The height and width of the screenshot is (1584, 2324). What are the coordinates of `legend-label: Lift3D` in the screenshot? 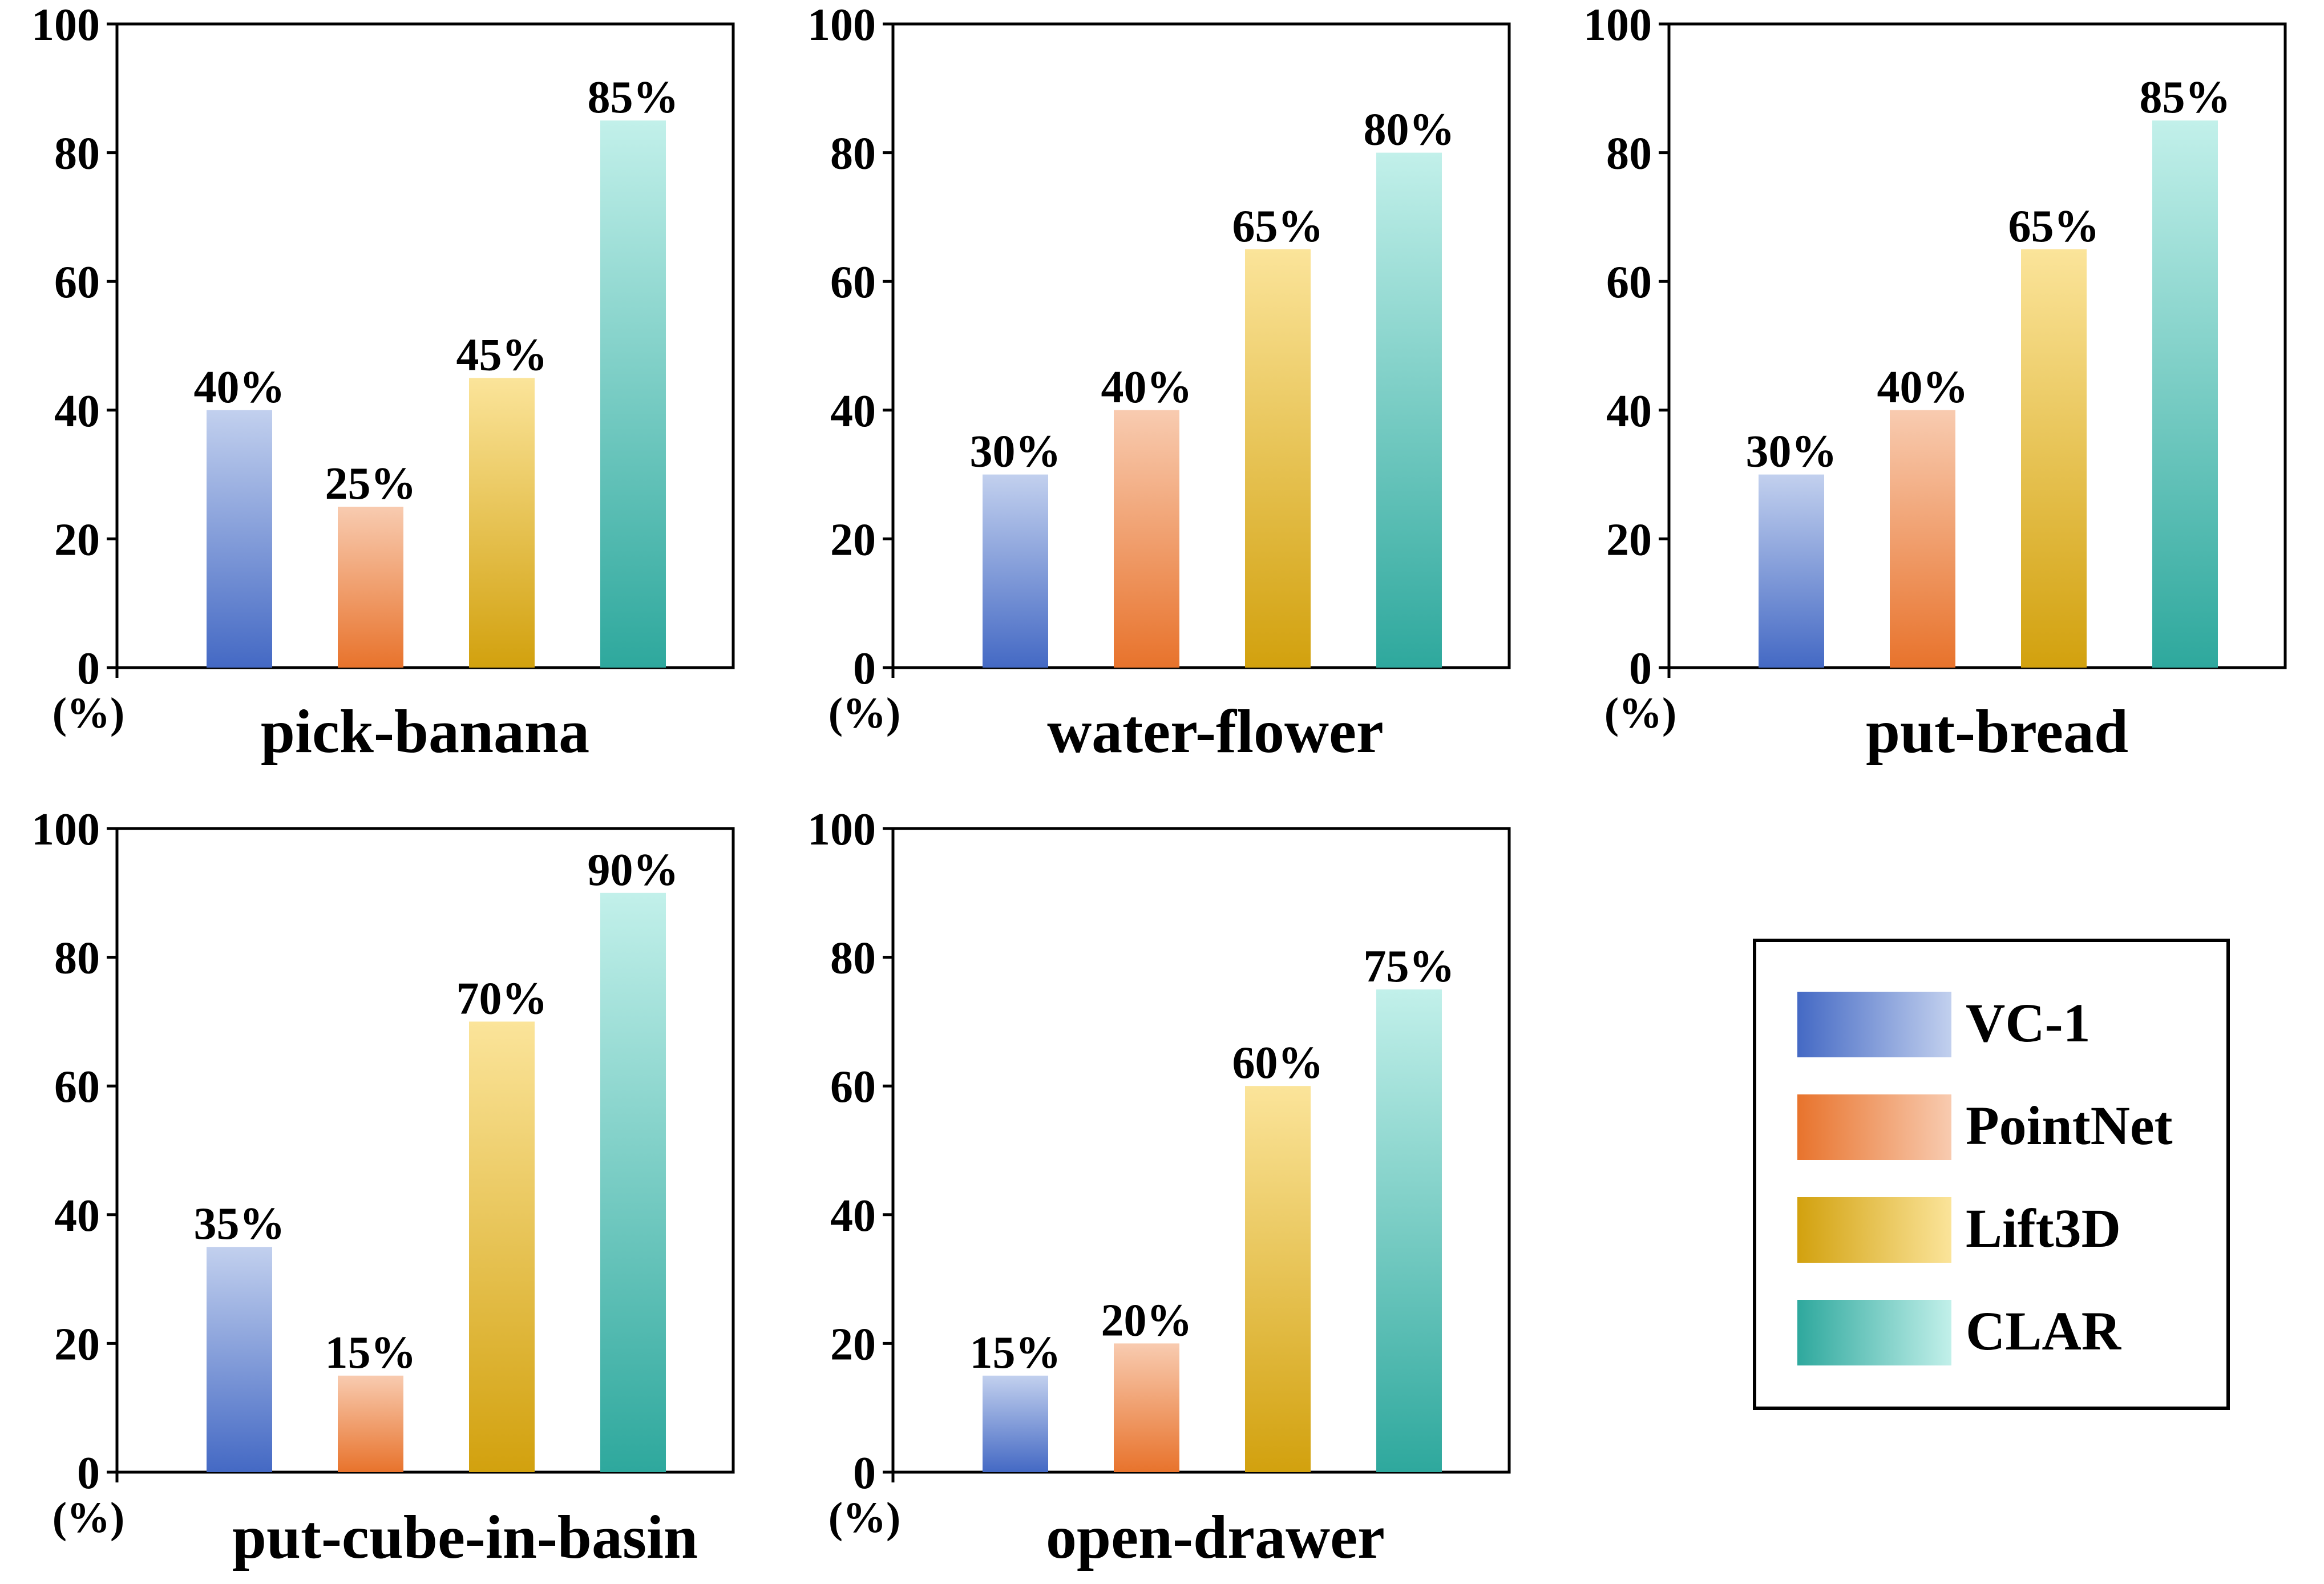 It's located at (2044, 1229).